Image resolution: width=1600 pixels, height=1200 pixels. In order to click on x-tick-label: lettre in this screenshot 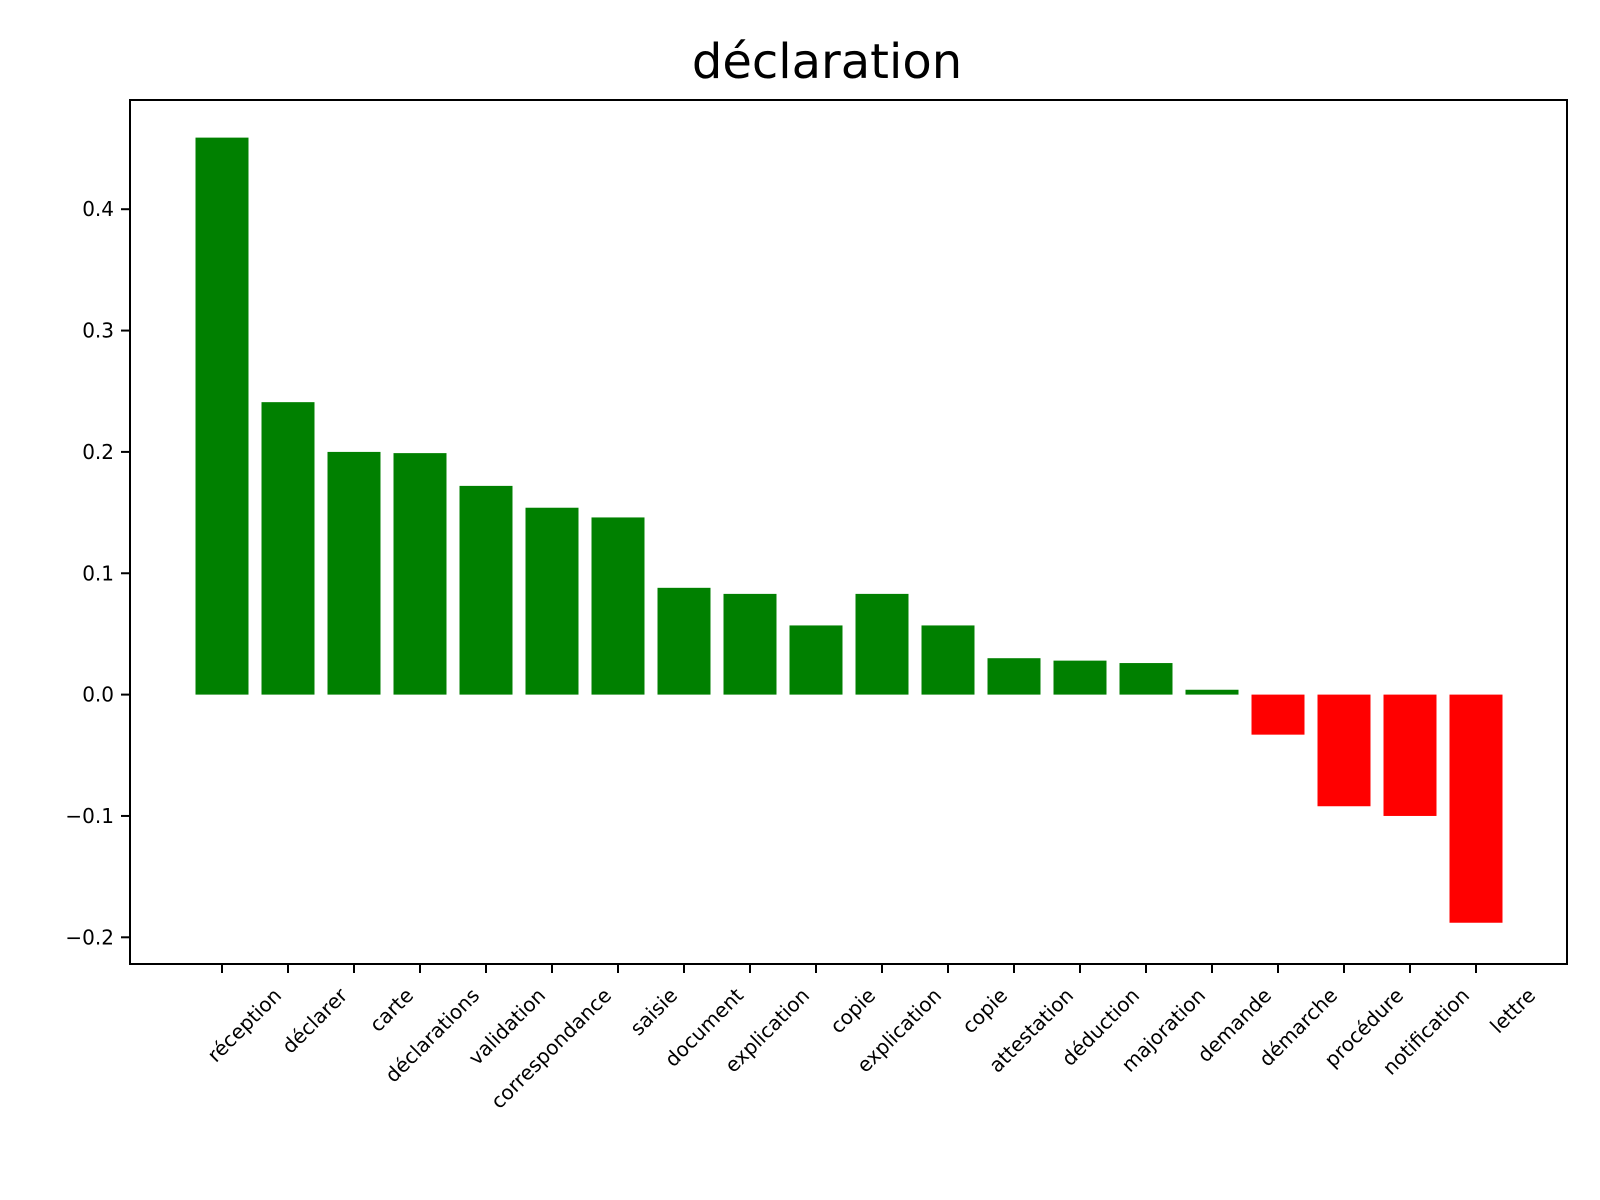, I will do `click(1512, 1010)`.